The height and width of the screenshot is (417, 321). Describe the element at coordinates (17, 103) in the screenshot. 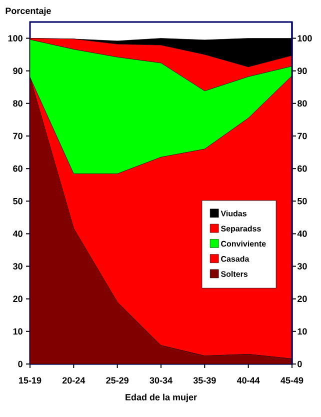

I see `y-tick-label: 80` at that location.